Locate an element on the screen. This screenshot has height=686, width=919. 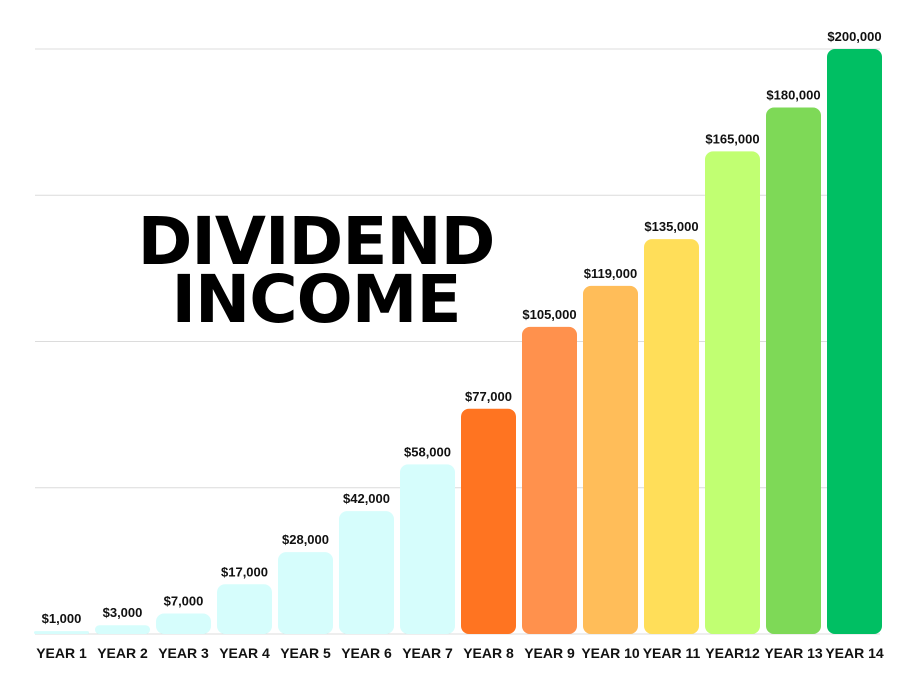
tick-label-2: YEAR 2 is located at coordinates (122, 653).